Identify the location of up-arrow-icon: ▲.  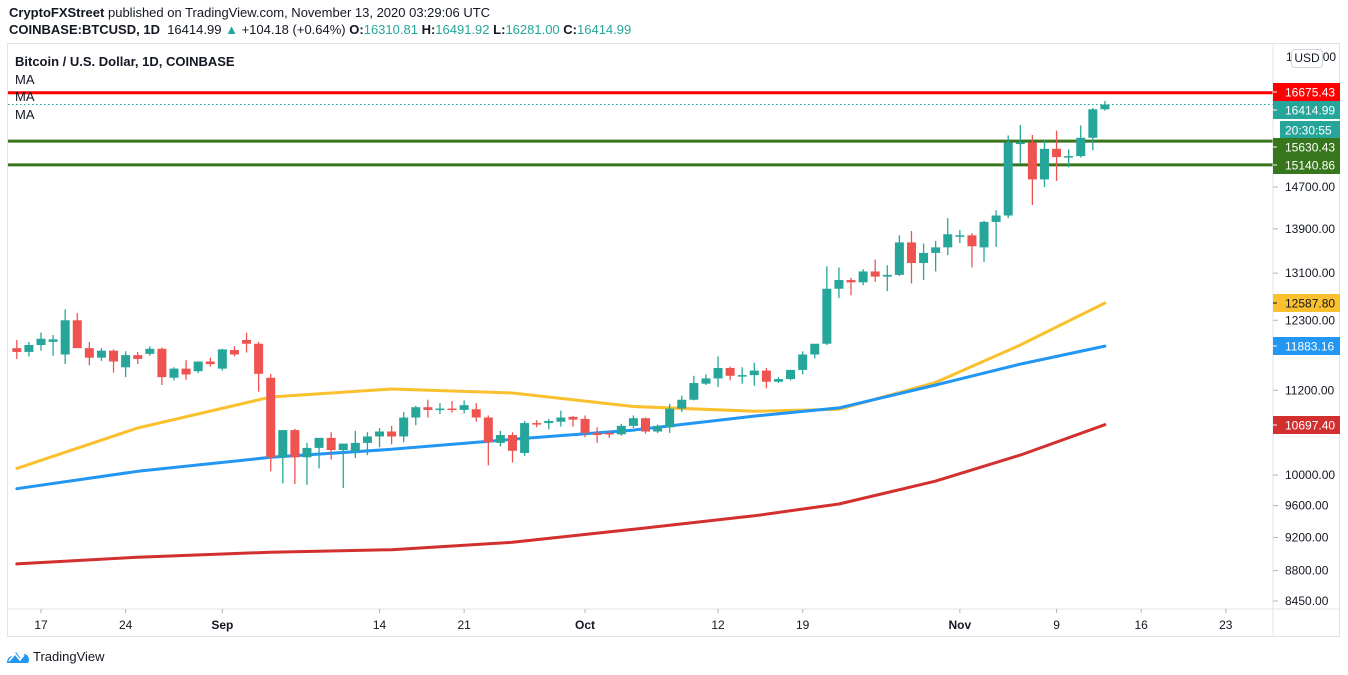
(231, 29).